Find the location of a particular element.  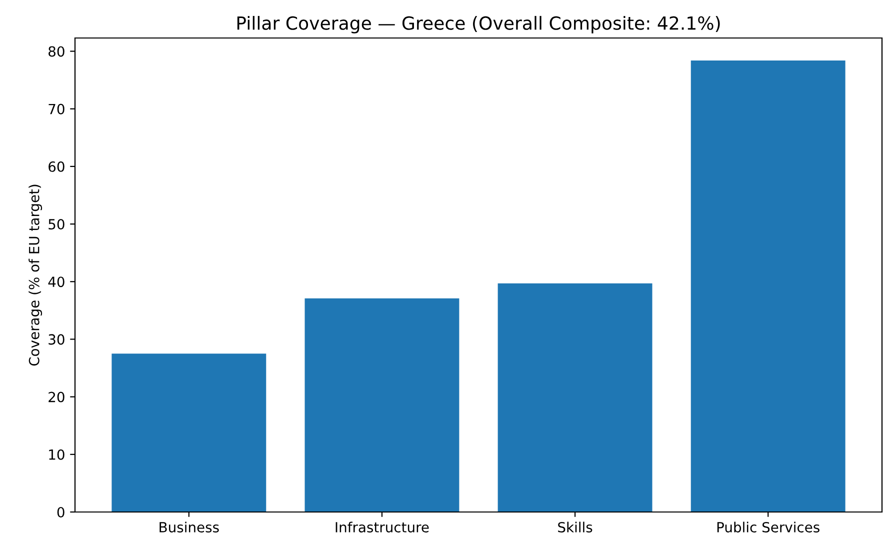

x-tick-label: Public Services is located at coordinates (768, 527).